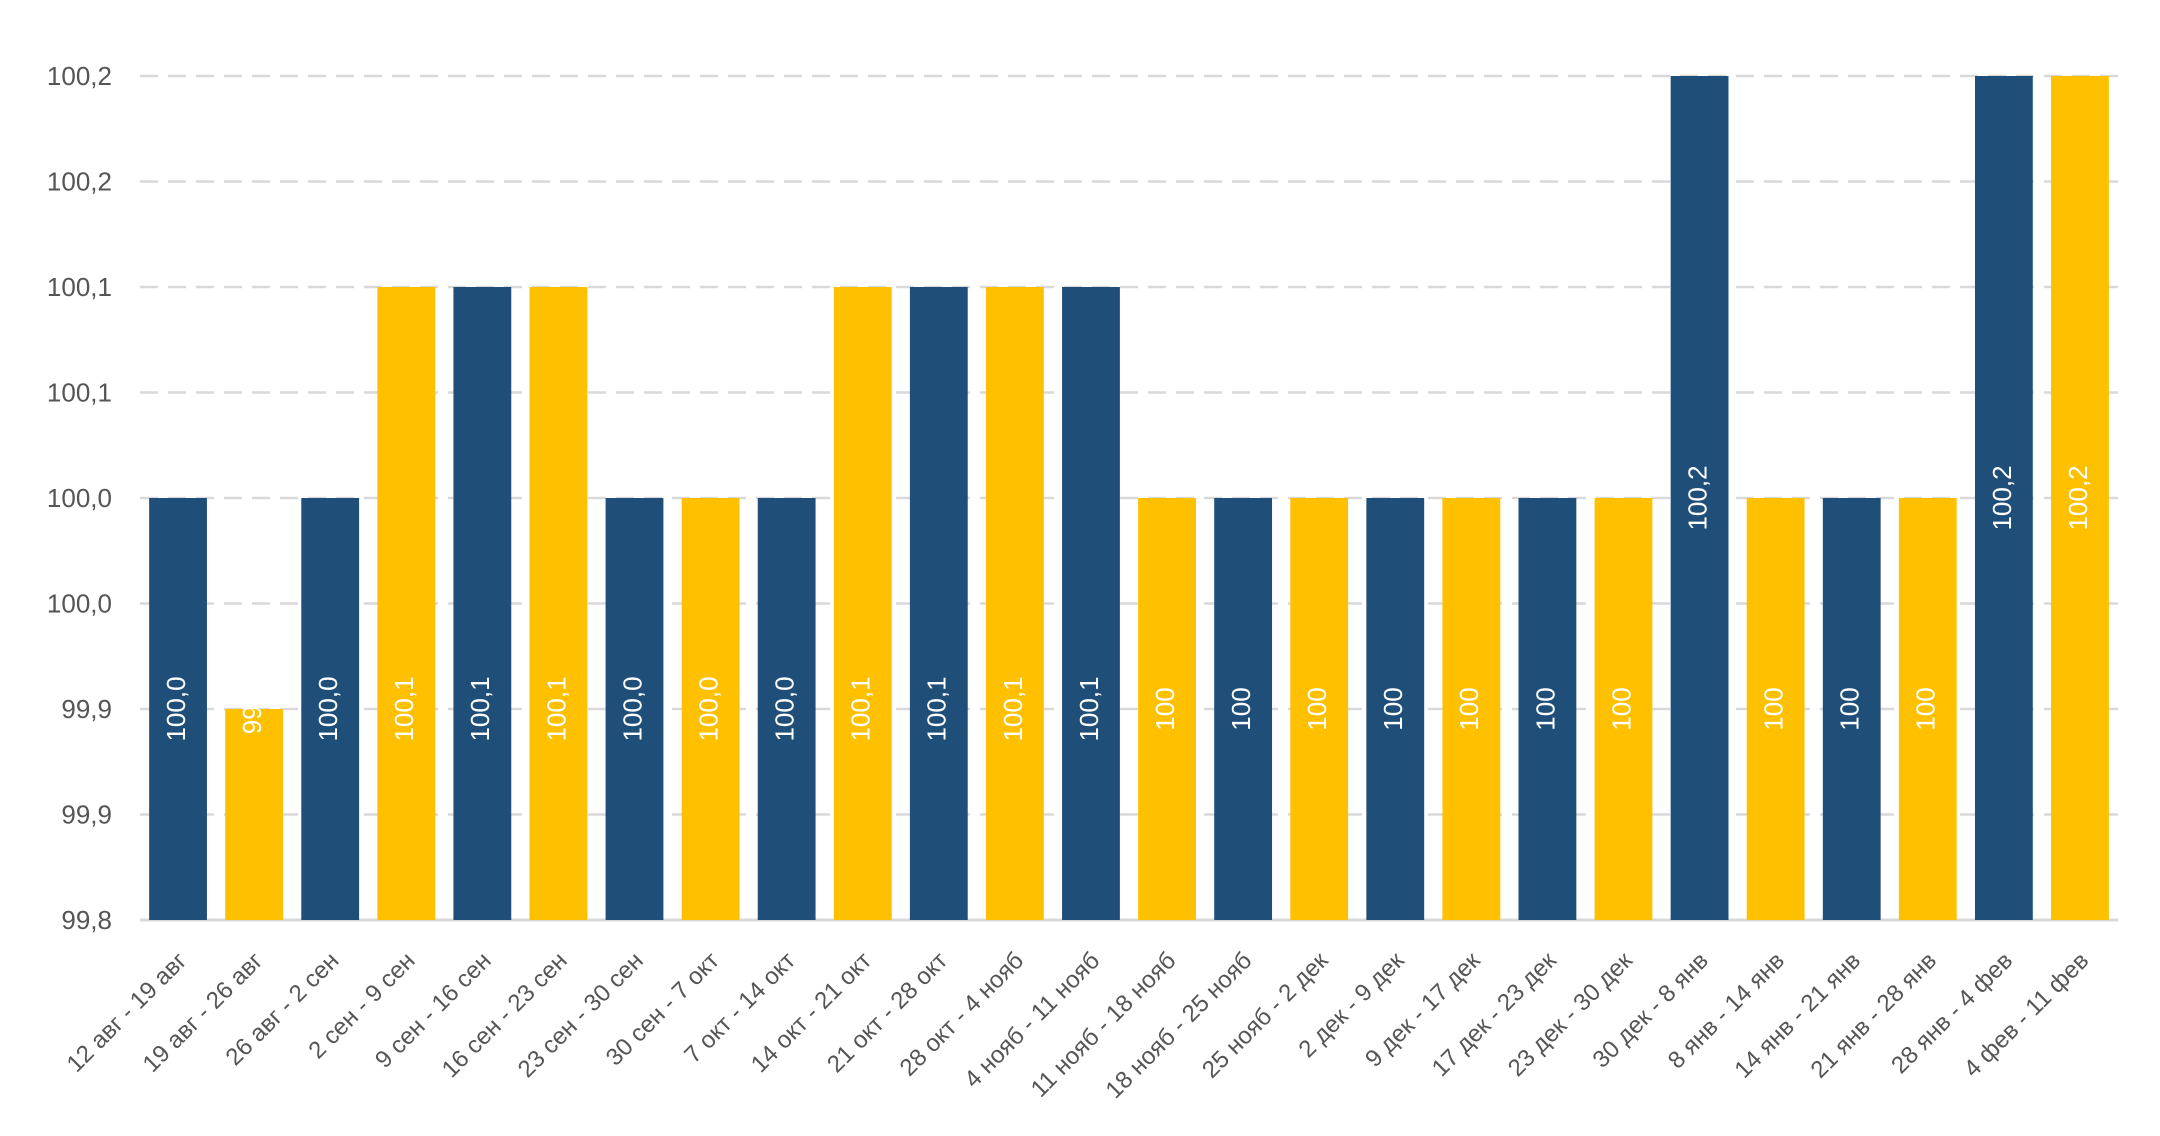 Image resolution: width=2160 pixels, height=1136 pixels. I want to click on x-tick-label: 11 нояб - 18 нояб, so click(1104, 1025).